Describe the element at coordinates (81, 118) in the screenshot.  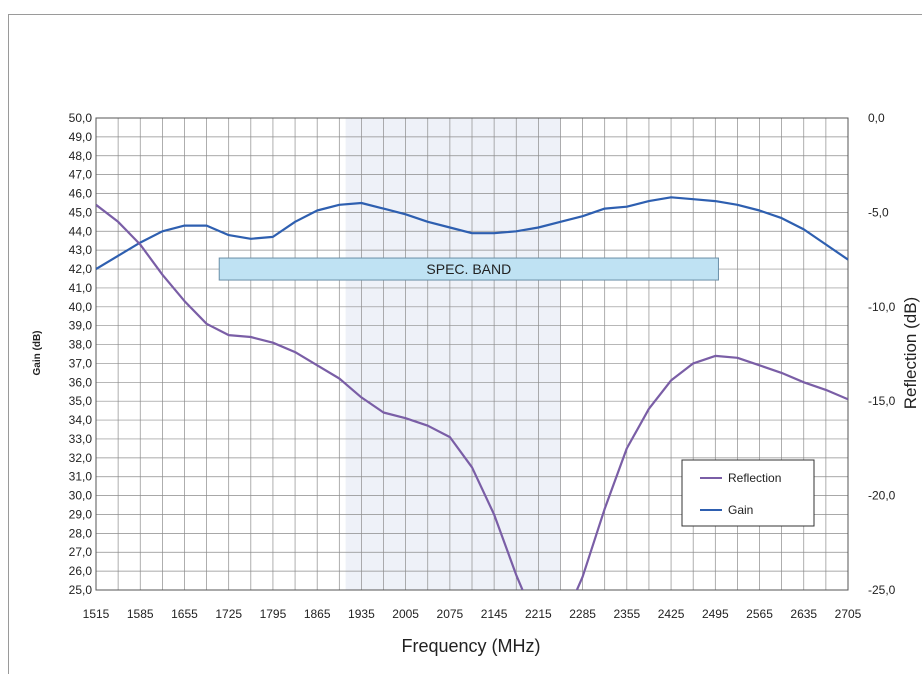
I see `y-tick-label: 50,0` at that location.